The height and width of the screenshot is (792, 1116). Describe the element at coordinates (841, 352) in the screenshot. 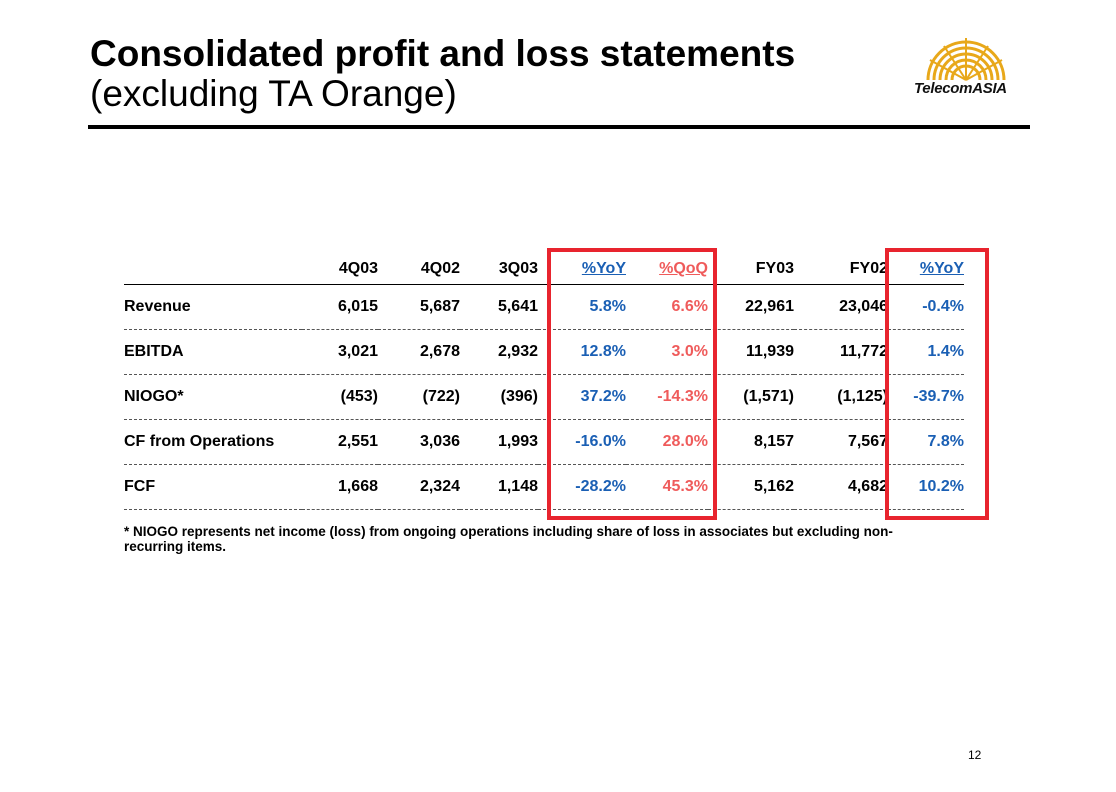

I see `cell-fy02: 11,772` at that location.